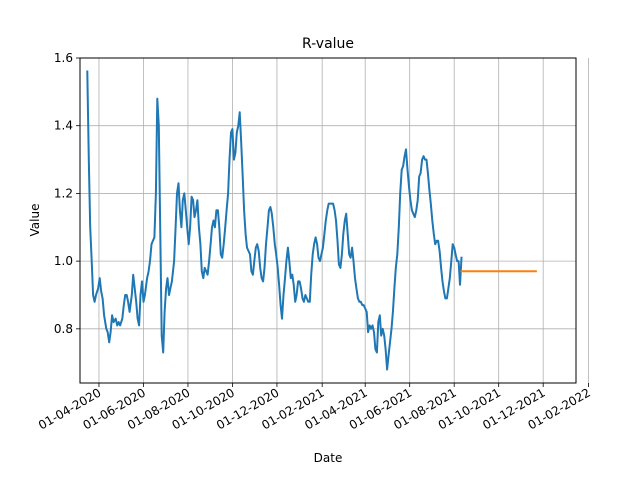  I want to click on y-axis-ticks: 0.8 1.0 1.2 1.4 1.6, so click(67, 193).